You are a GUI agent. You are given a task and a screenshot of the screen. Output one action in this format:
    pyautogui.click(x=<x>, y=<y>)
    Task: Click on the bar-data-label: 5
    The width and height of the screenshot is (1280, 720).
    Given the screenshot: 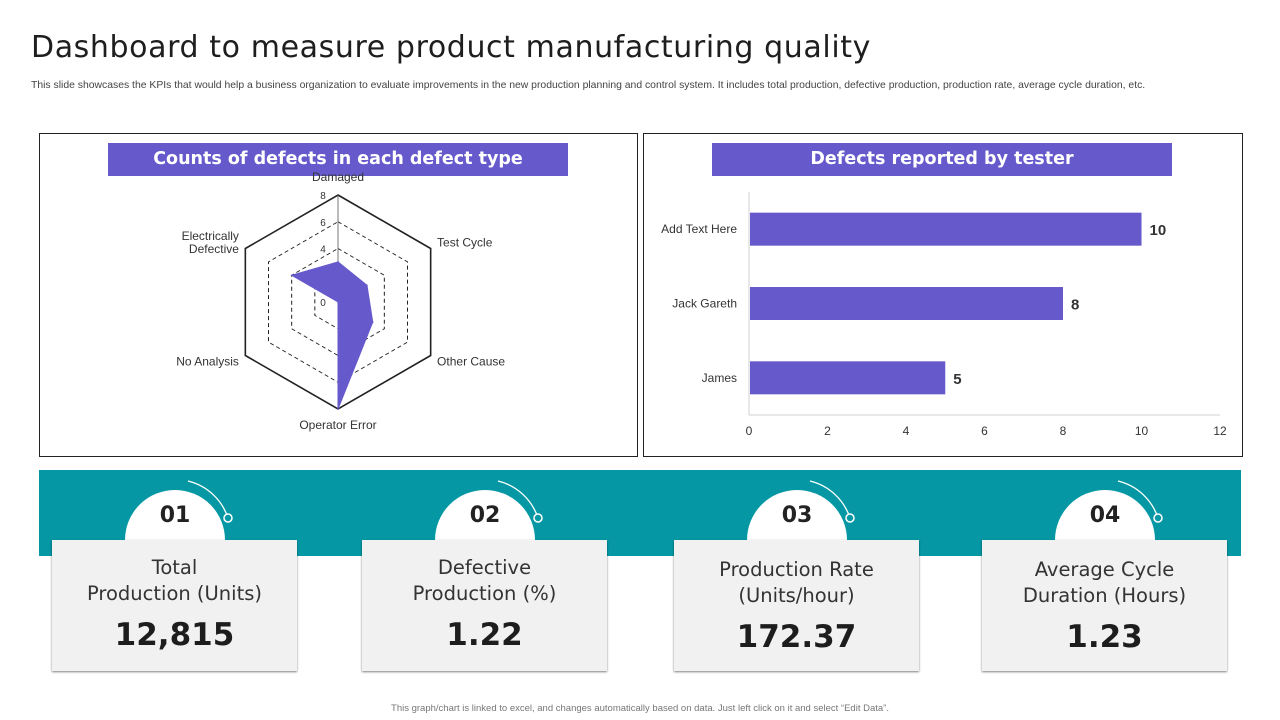 What is the action you would take?
    pyautogui.click(x=957, y=379)
    